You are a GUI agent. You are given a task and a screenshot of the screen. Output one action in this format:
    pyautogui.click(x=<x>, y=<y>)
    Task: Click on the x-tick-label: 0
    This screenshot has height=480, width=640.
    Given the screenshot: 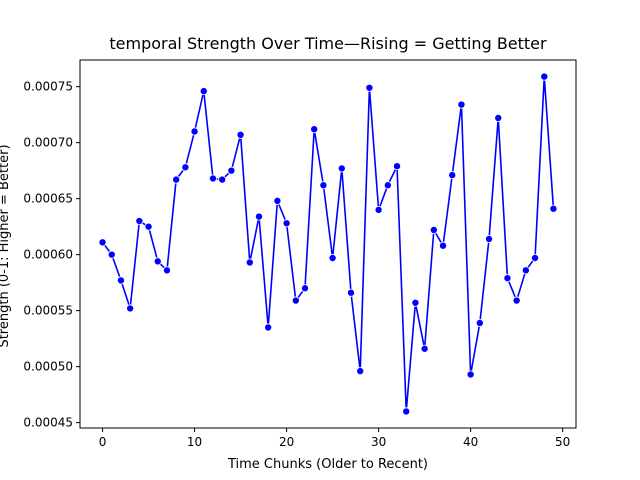 What is the action you would take?
    pyautogui.click(x=103, y=442)
    